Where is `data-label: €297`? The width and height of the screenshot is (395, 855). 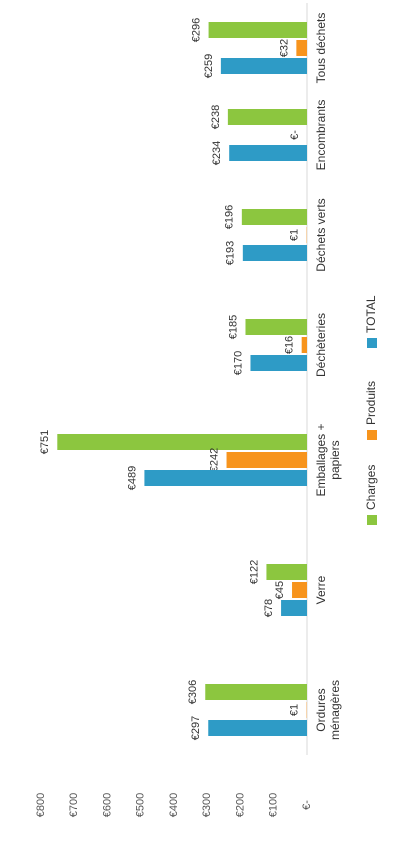
data-label: €297 is located at coordinates (196, 728).